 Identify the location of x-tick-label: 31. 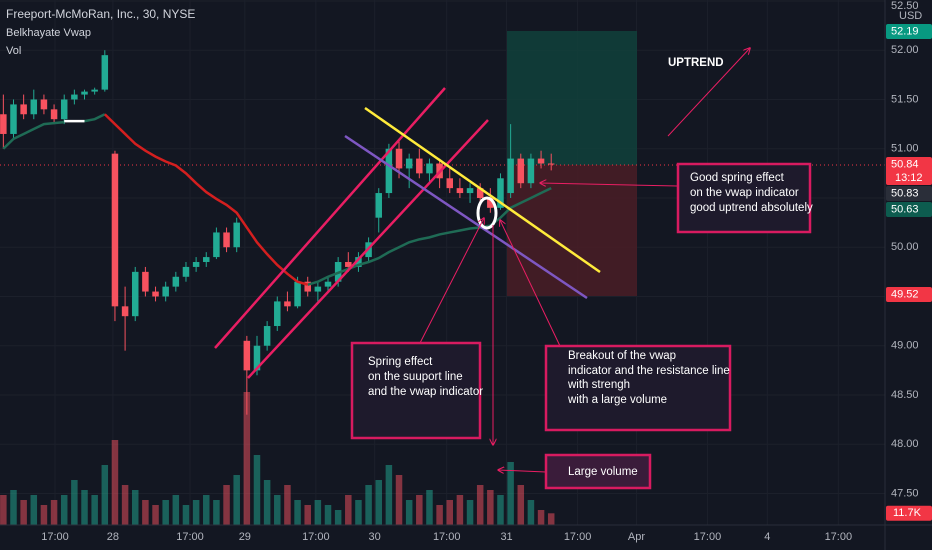
(506, 537).